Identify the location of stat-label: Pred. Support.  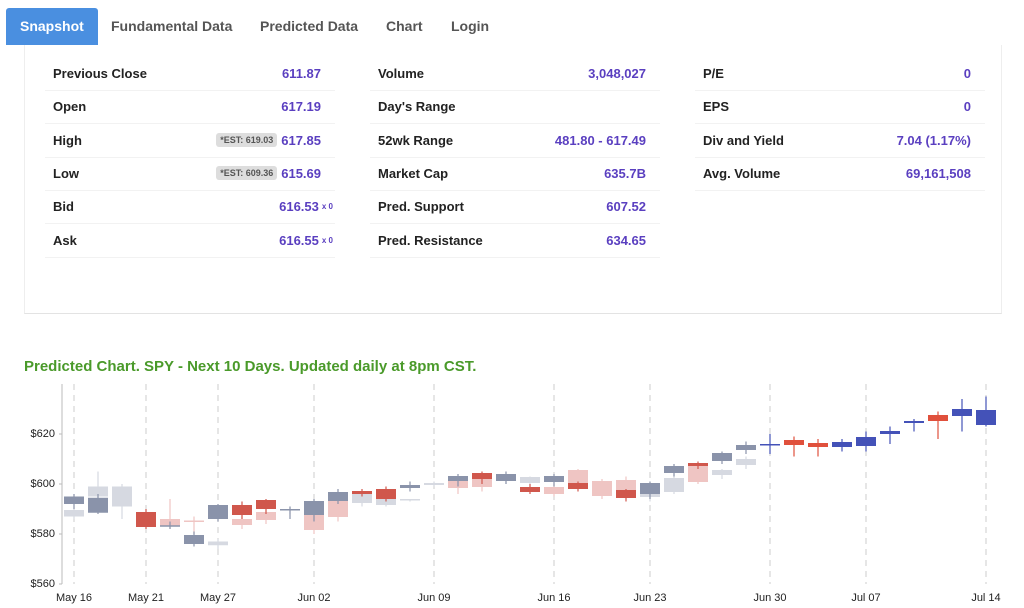
(421, 207).